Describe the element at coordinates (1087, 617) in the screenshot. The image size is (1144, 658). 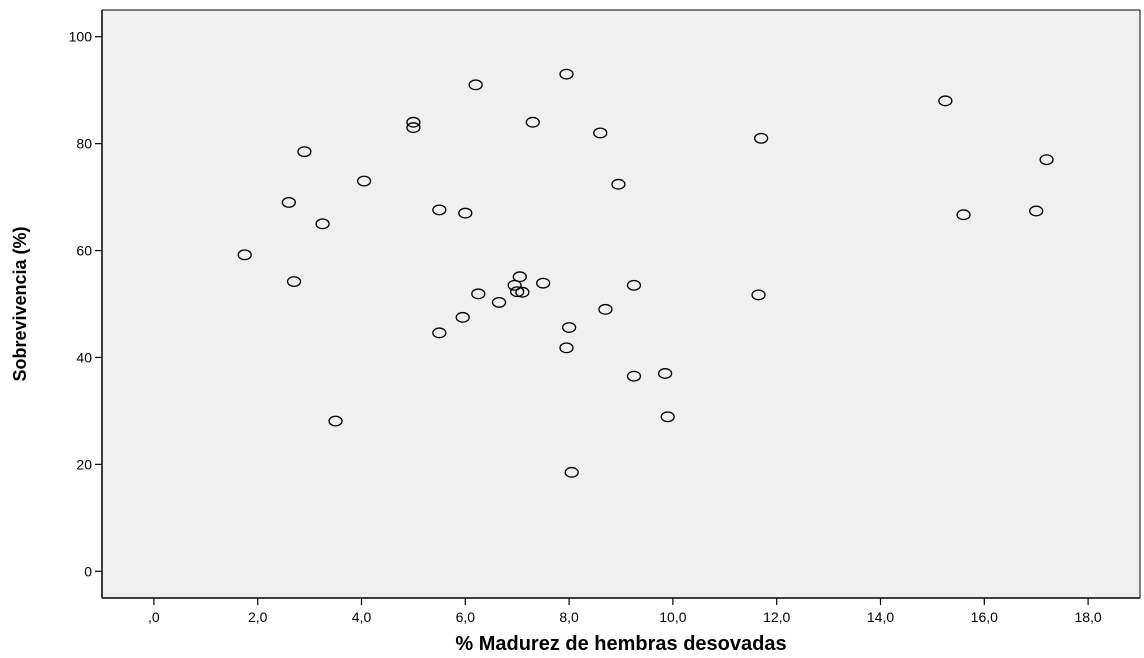
I see `x-tick-label: 18,0` at that location.